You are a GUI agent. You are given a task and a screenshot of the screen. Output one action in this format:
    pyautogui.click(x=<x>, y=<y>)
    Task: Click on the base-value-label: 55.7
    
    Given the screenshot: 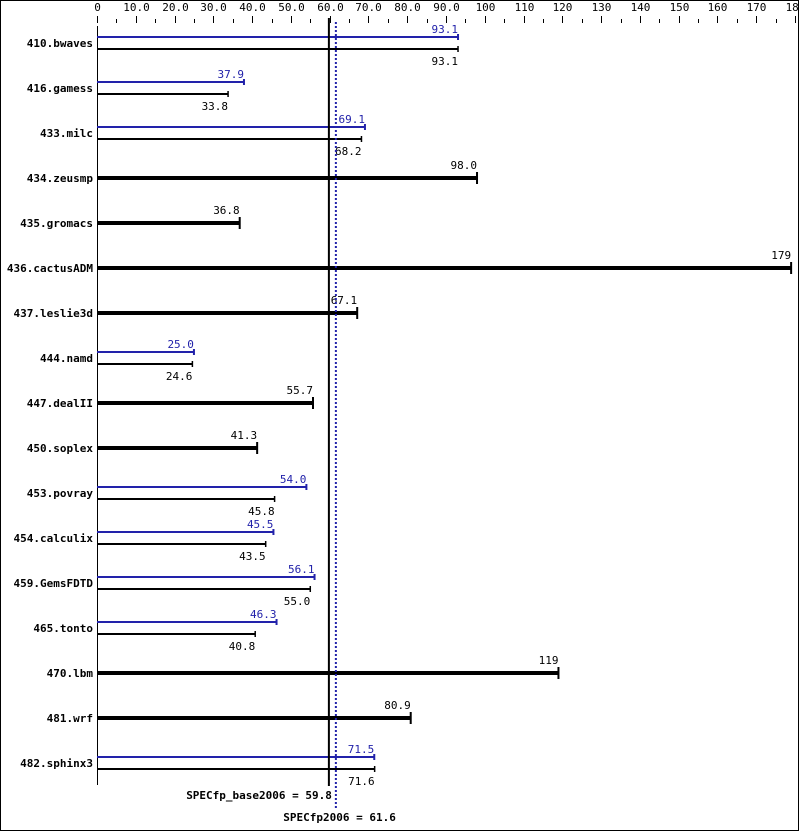 What is the action you would take?
    pyautogui.click(x=299, y=390)
    